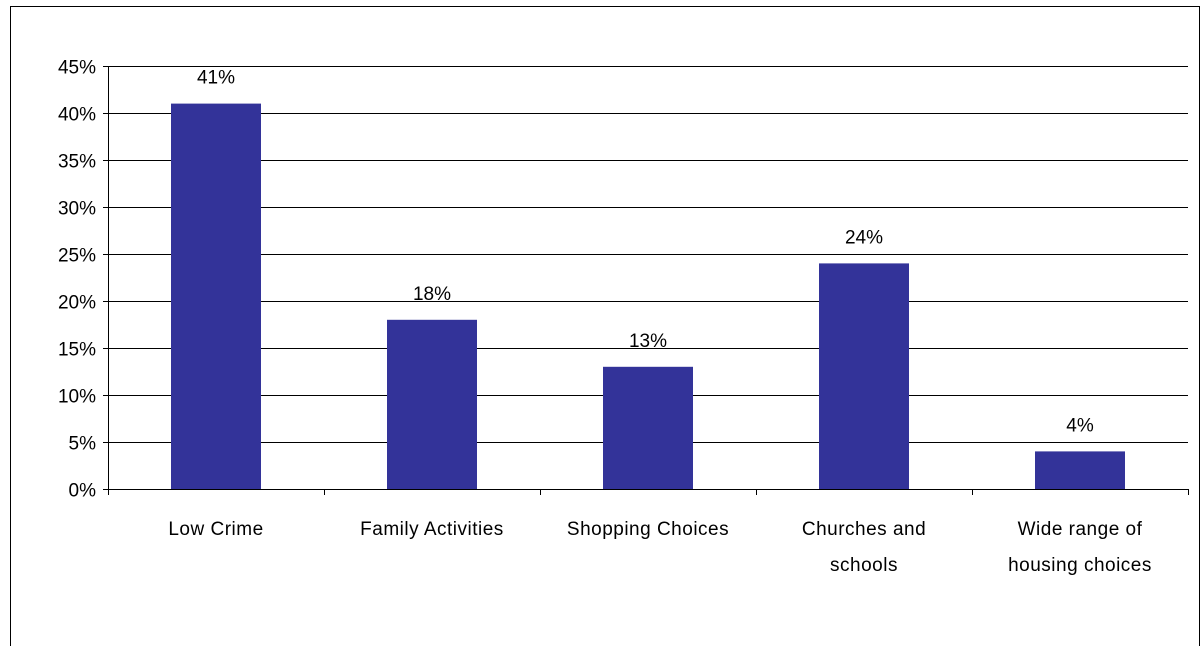 This screenshot has height=646, width=1202. What do you see at coordinates (1080, 565) in the screenshot?
I see `category-label: housing choices` at bounding box center [1080, 565].